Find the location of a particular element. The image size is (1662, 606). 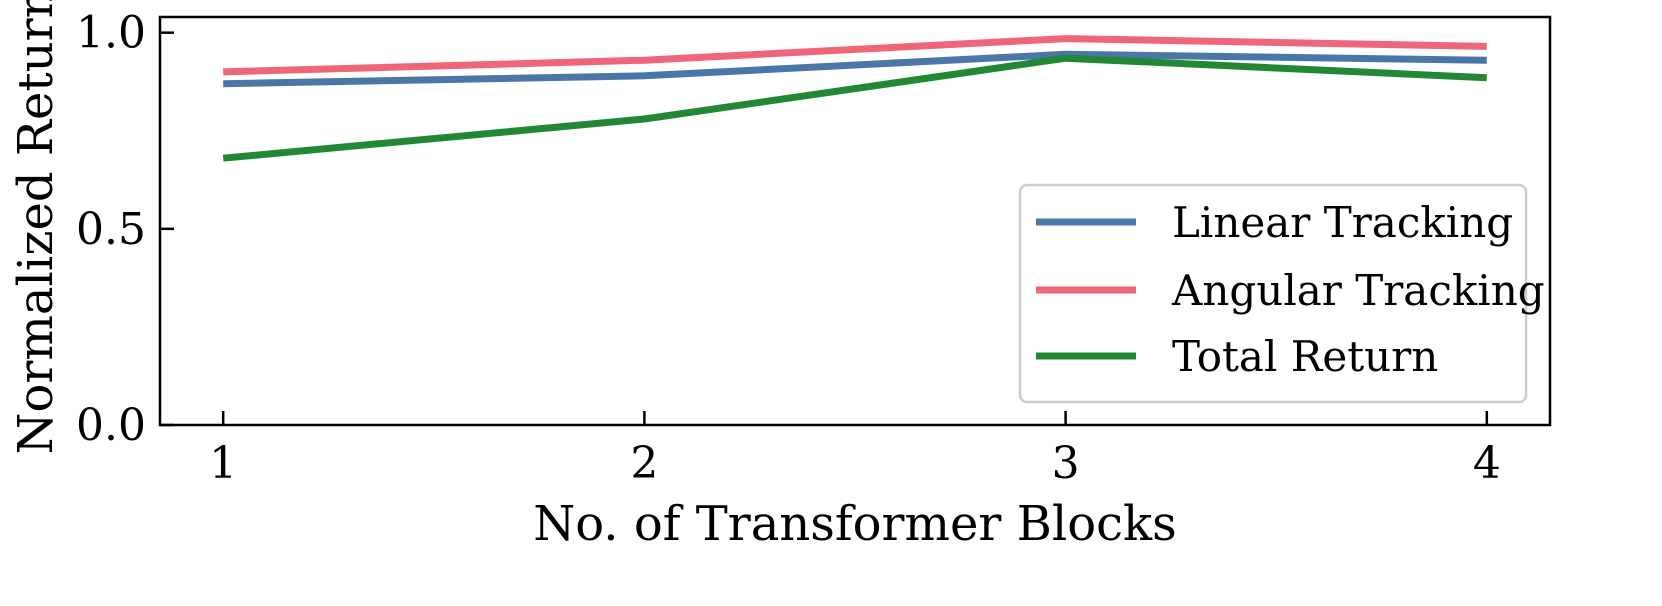

x-axis-title: No. of Transformer Blocks is located at coordinates (854, 524).